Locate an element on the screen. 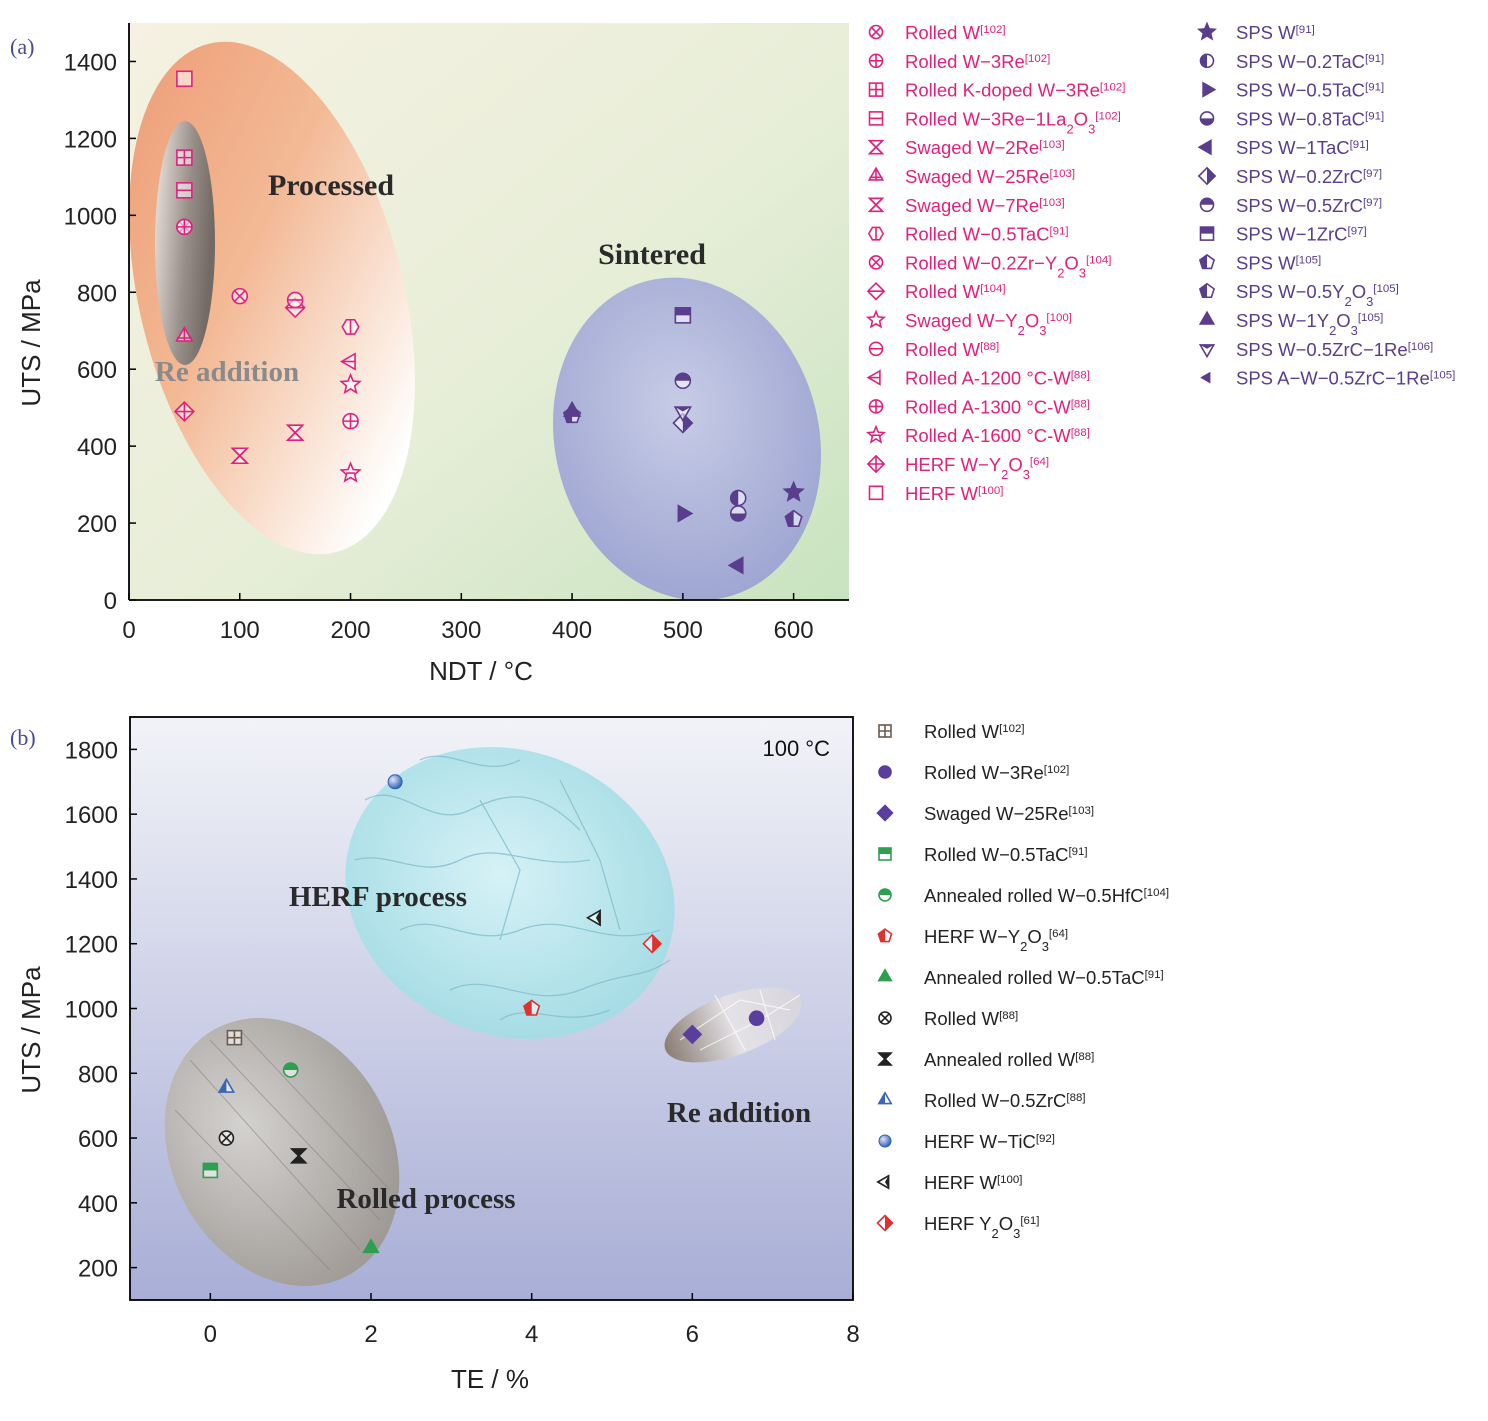 Image resolution: width=1488 pixels, height=1421 pixels. legend-a-item: Rolled A-1200 °C-W[88] is located at coordinates (978, 378).